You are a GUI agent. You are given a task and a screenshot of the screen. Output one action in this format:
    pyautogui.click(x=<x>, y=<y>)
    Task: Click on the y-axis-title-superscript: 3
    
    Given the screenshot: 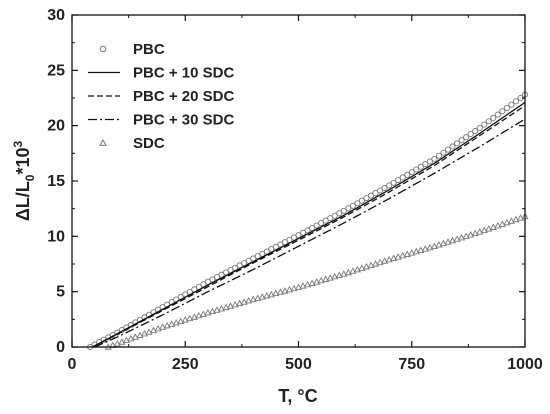 What is the action you would take?
    pyautogui.click(x=18, y=144)
    